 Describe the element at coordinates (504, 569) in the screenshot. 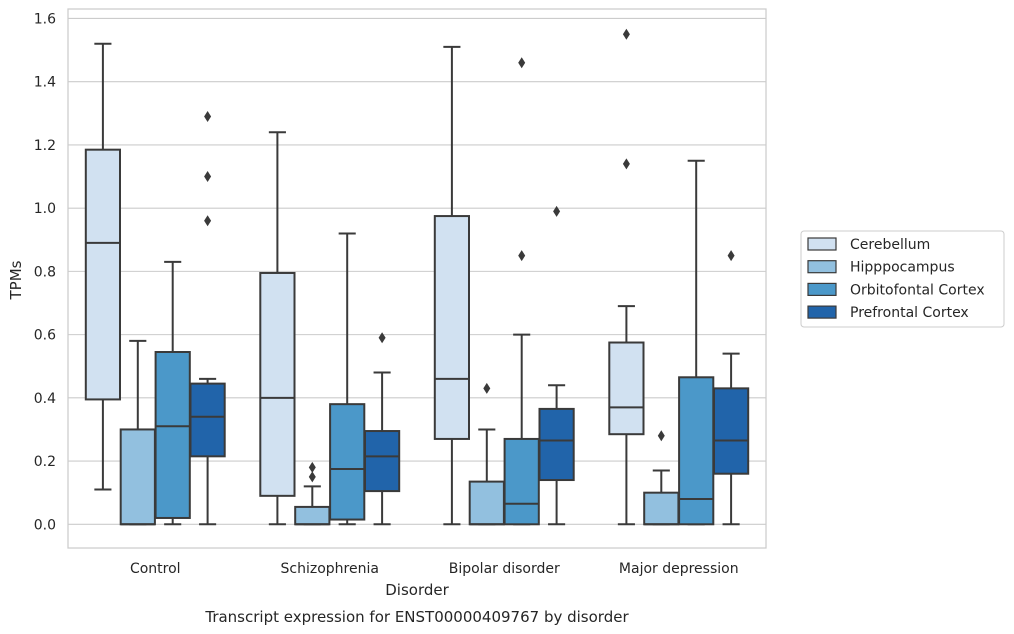

I see `x-tick-label: Bipolar disorder` at that location.